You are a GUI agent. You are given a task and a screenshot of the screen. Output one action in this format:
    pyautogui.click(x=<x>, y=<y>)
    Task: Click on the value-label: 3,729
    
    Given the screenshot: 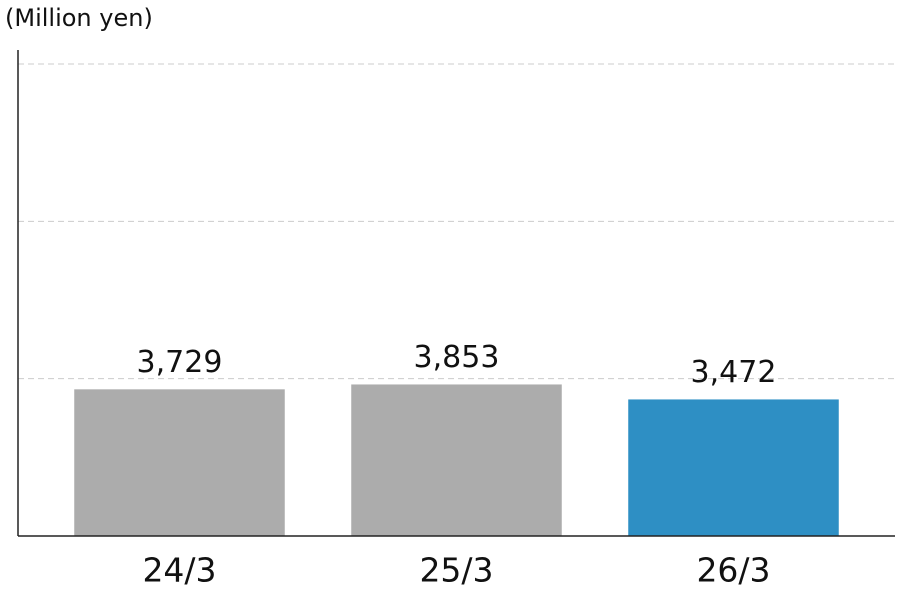 What is the action you would take?
    pyautogui.click(x=180, y=362)
    